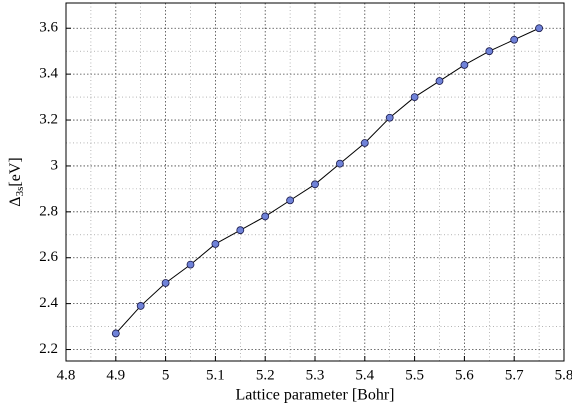 Image resolution: width=572 pixels, height=405 pixels. I want to click on x-tick-label: 4.9, so click(115, 375).